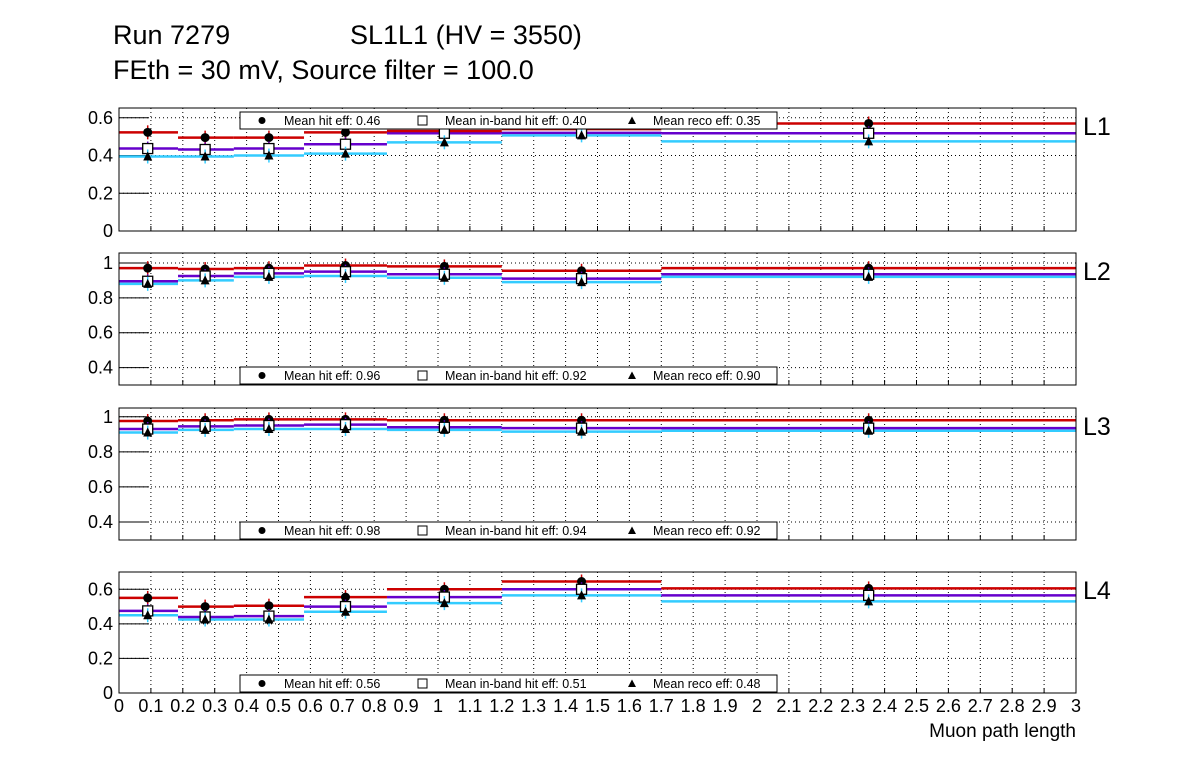  Describe the element at coordinates (323, 70) in the screenshot. I see `title-subtitle: FEth = 30 mV, Source filter = 100.0` at that location.